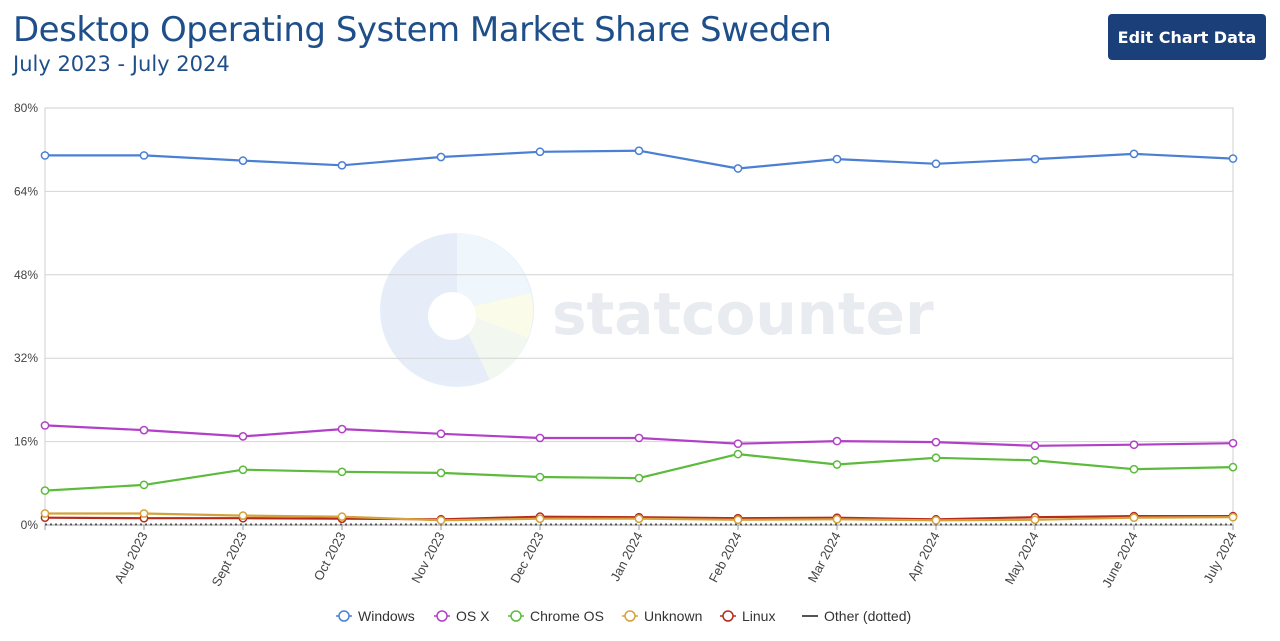 The height and width of the screenshot is (641, 1280). What do you see at coordinates (130, 557) in the screenshot?
I see `x-tick-label: Aug 2023` at bounding box center [130, 557].